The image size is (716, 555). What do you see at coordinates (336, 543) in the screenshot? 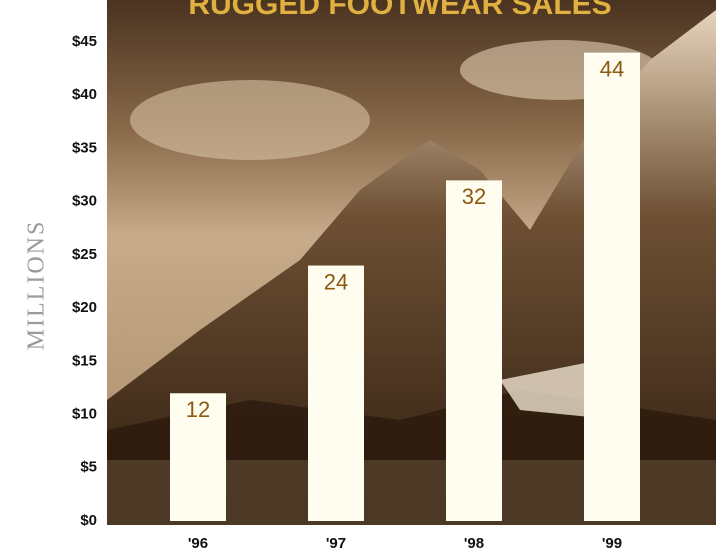
I see `x-tick-label: '97` at bounding box center [336, 543].